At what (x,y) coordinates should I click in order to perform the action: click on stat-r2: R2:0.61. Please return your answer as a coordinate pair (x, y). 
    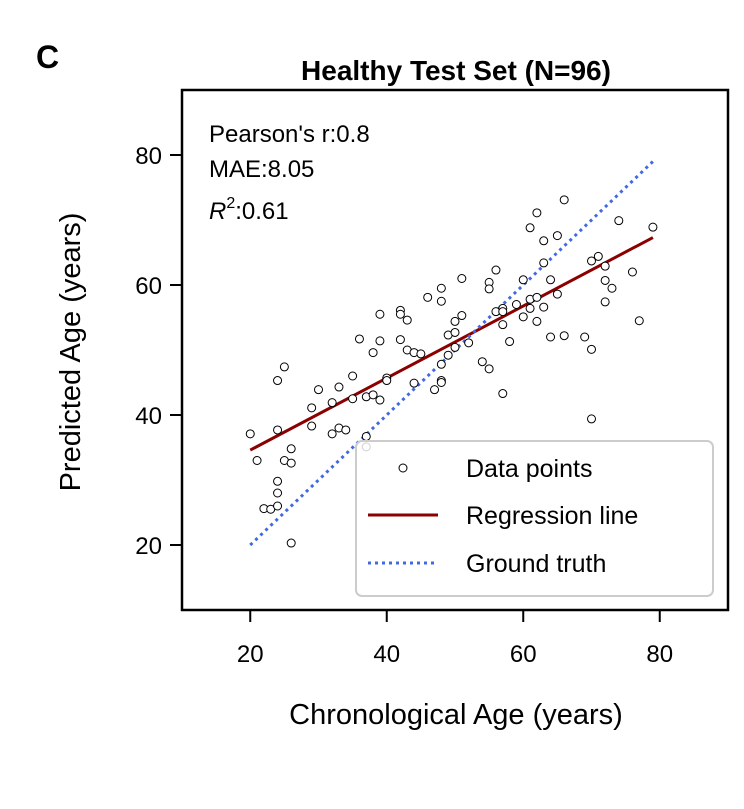
    Looking at the image, I should click on (249, 210).